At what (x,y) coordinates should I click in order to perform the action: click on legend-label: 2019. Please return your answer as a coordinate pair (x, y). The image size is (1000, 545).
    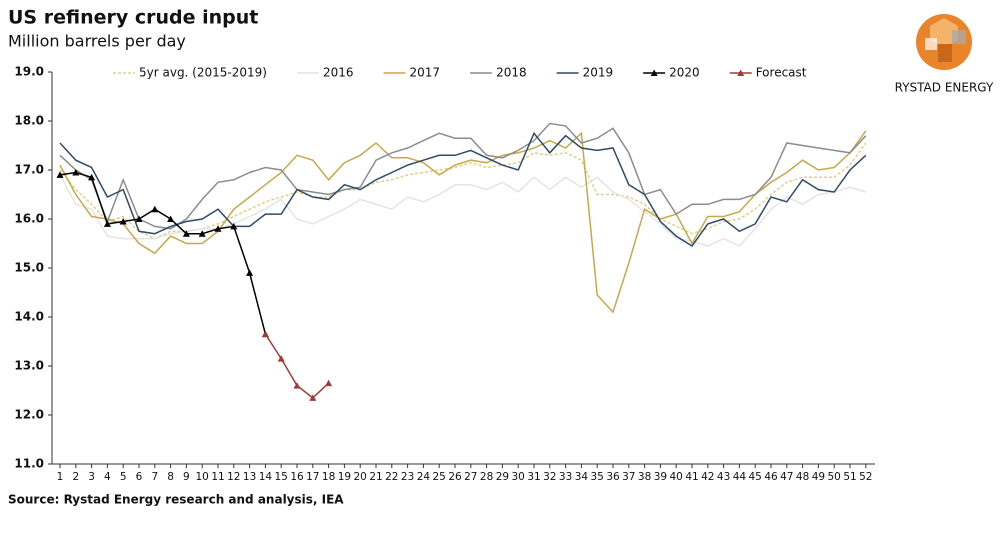
    Looking at the image, I should click on (598, 73).